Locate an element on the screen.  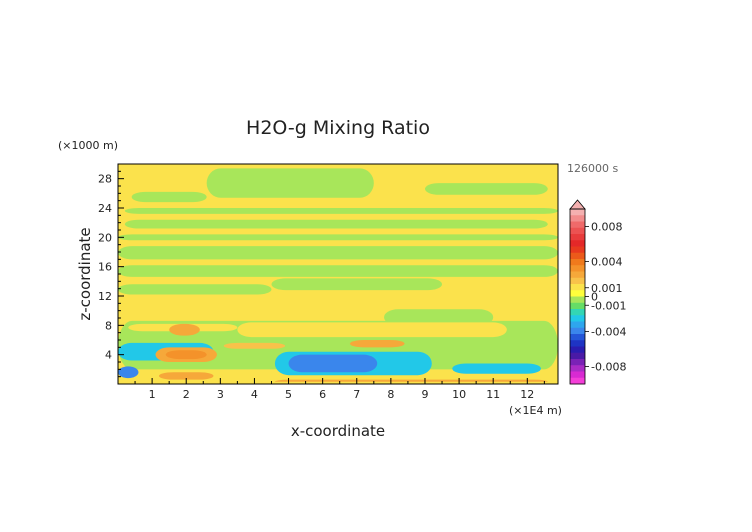
x-axis-label: x-coordinate is located at coordinates (338, 431).